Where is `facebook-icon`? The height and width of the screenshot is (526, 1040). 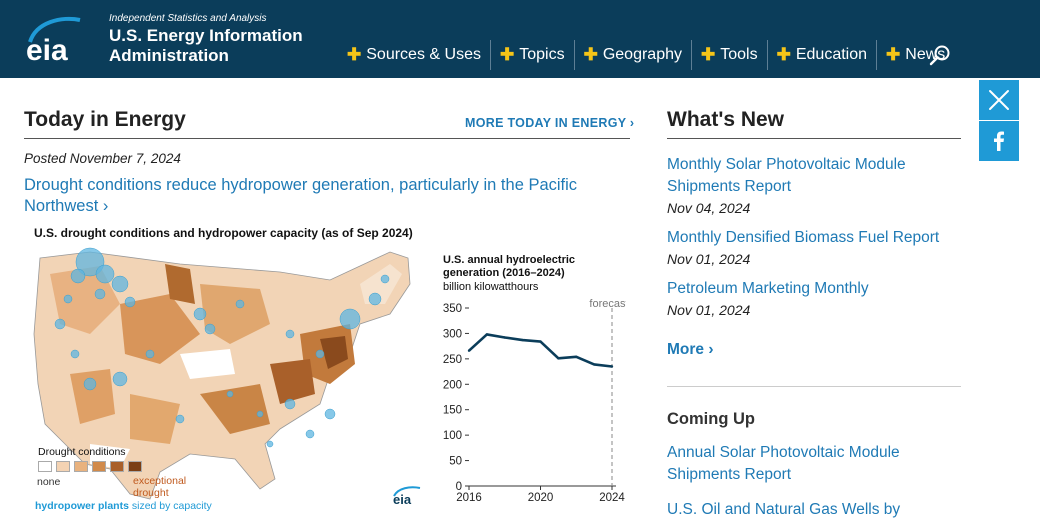
facebook-icon is located at coordinates (999, 141).